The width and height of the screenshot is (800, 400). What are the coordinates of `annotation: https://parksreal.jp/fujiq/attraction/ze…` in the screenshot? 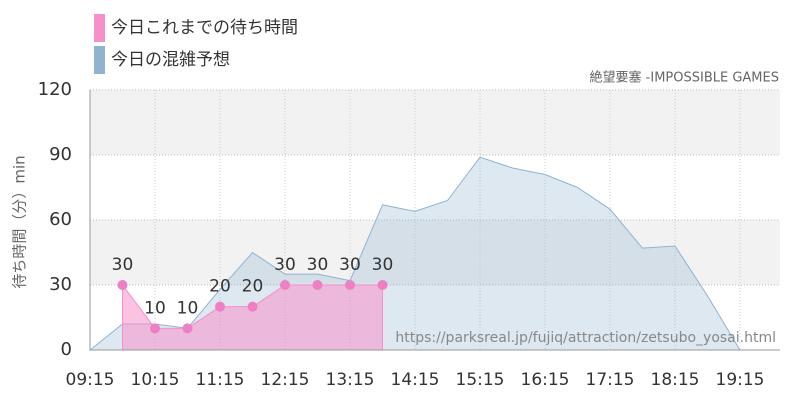 It's located at (585, 338).